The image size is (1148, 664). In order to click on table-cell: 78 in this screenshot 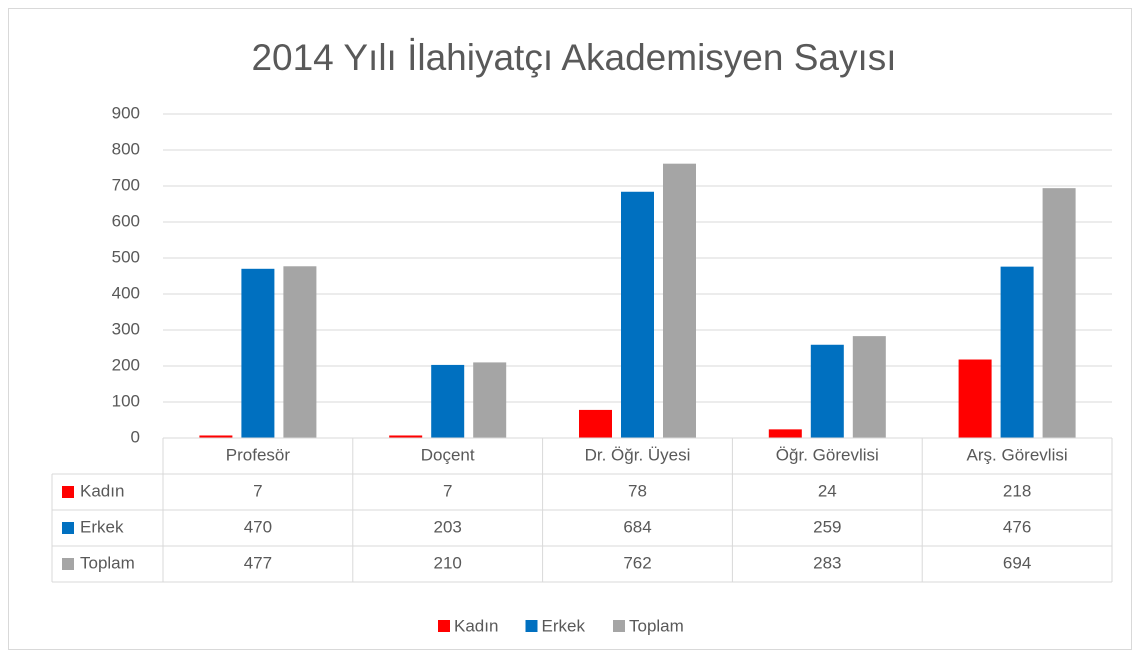, I will do `click(637, 490)`.